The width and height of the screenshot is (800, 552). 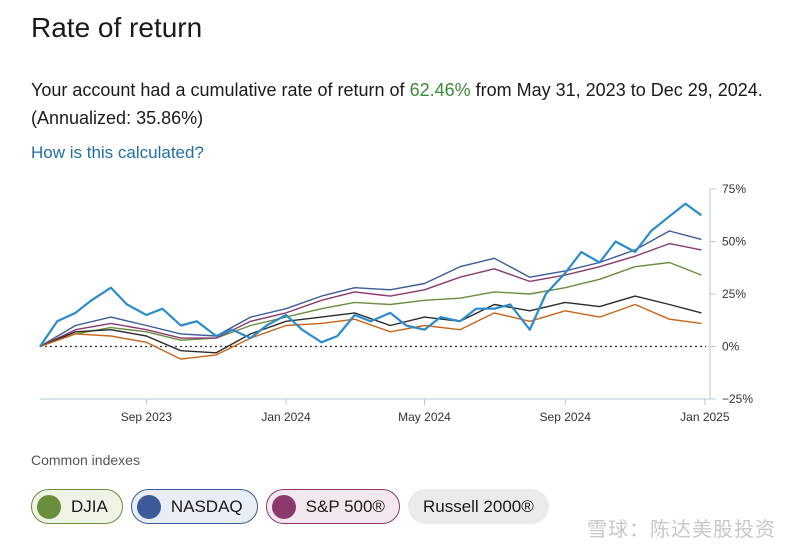 I want to click on index-chip-group: DJIA NASDAQ S&P 500® Russell 2000®, so click(x=290, y=506).